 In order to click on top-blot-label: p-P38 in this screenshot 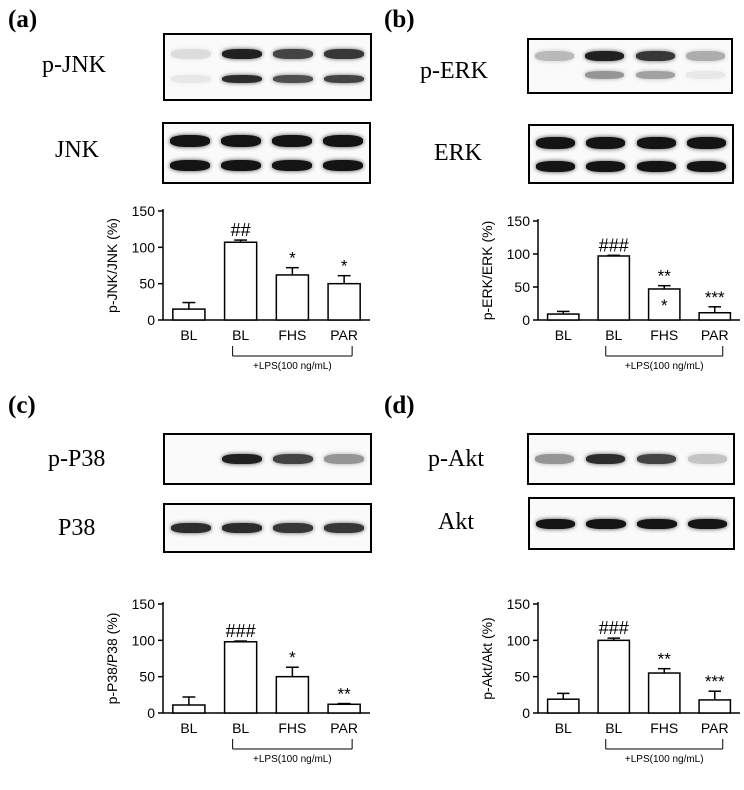, I will do `click(77, 459)`.